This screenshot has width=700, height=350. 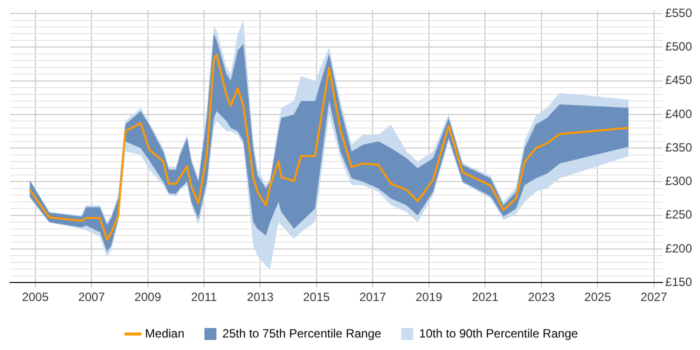 What do you see at coordinates (678, 13) in the screenshot?
I see `y-tick-label: £550` at bounding box center [678, 13].